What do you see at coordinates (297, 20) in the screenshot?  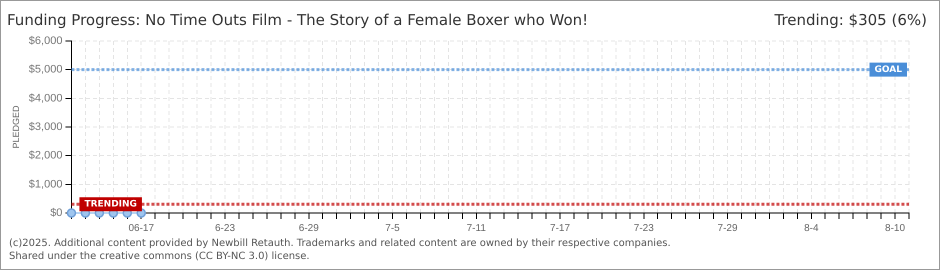 I see `chart-title: Funding Progress: No Time Outs Film - The Story of a Female Boxer who Won!` at bounding box center [297, 20].